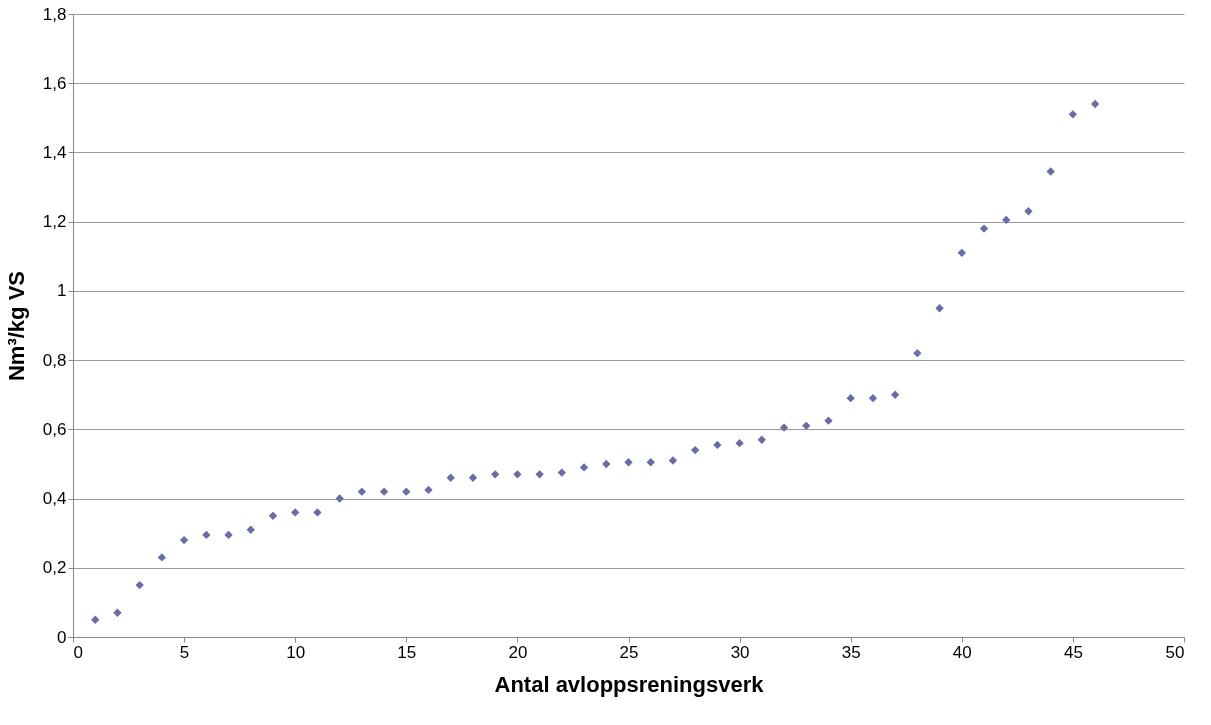  I want to click on y-tick-label: 0, so click(62, 637).